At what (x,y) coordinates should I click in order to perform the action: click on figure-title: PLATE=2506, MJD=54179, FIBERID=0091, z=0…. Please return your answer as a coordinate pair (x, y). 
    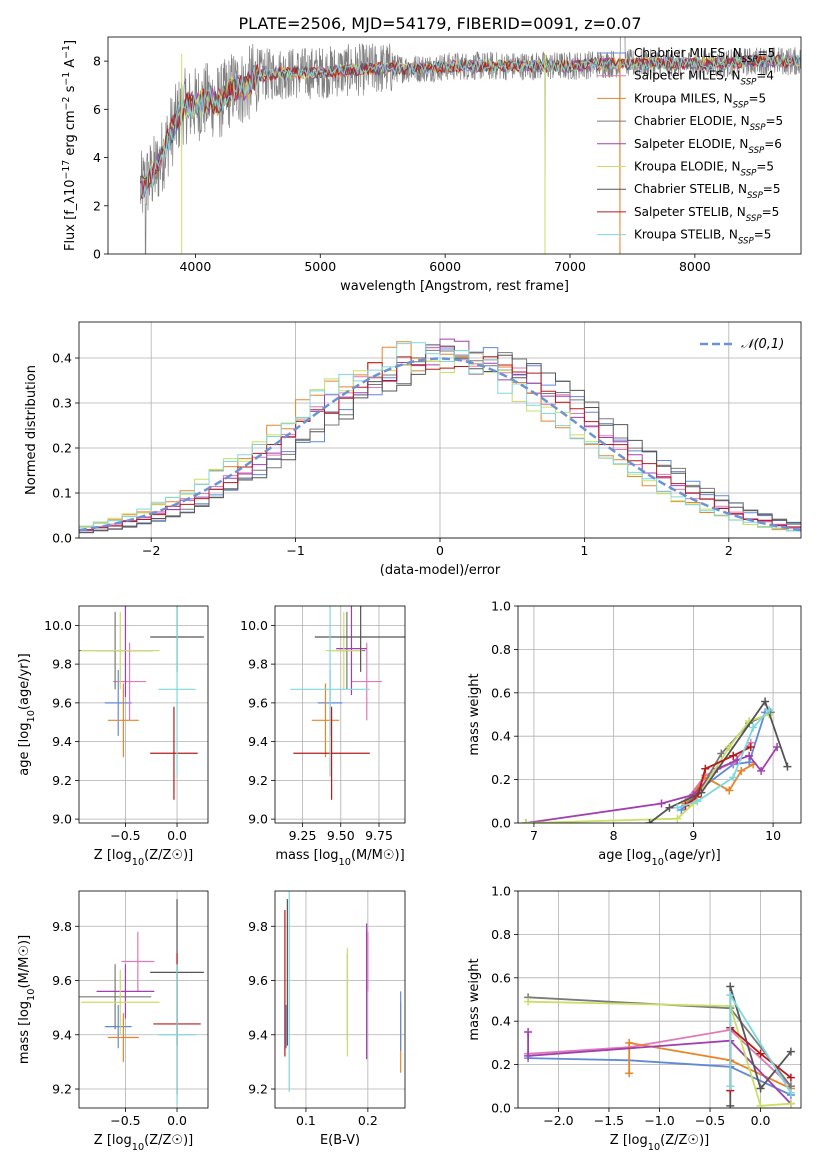
    Looking at the image, I should click on (439, 23).